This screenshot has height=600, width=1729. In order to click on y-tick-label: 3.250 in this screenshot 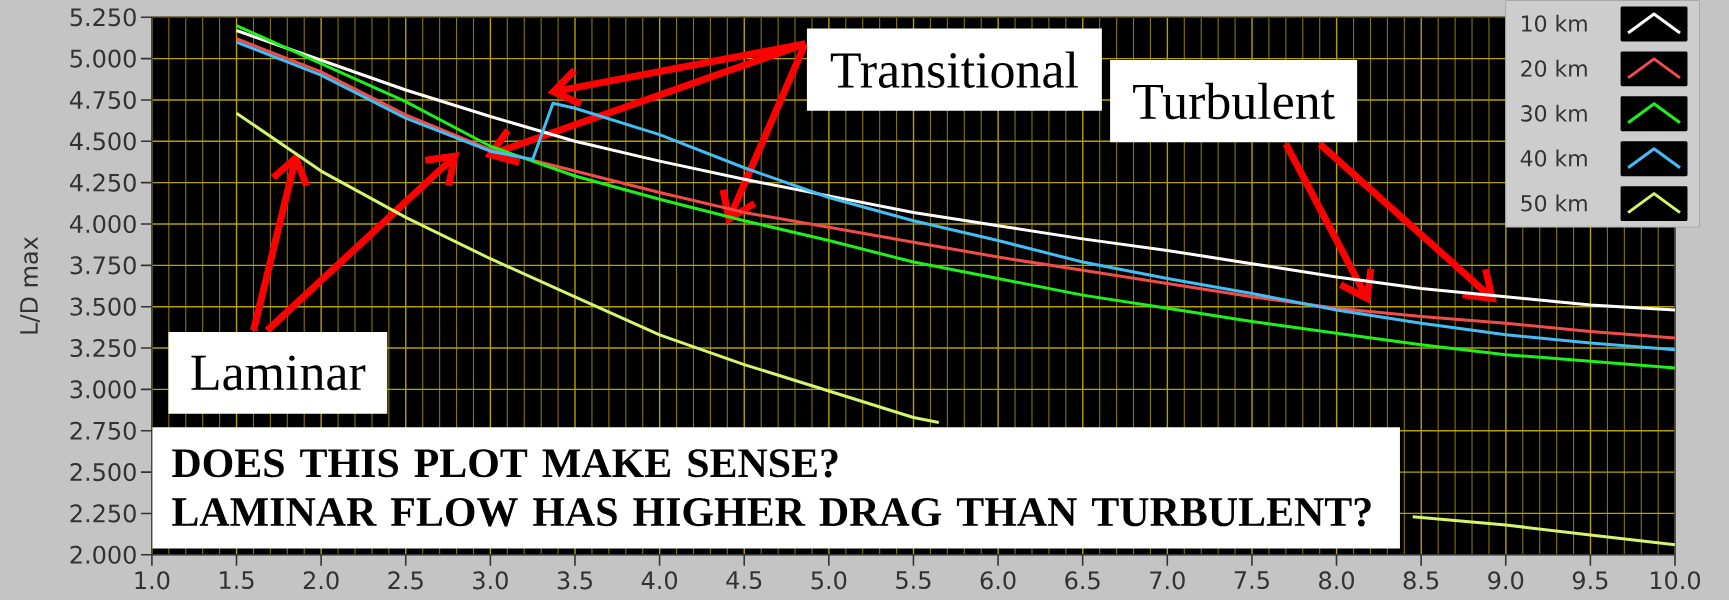, I will do `click(103, 348)`.